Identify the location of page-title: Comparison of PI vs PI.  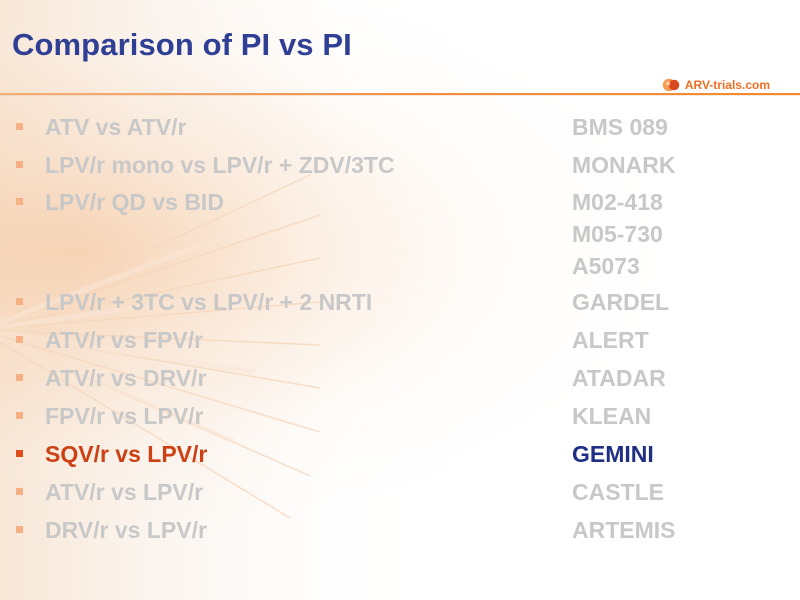
(182, 44).